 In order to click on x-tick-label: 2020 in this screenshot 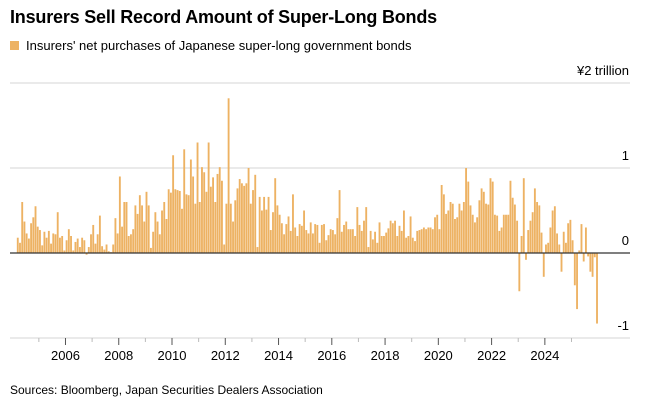, I will do `click(438, 355)`.